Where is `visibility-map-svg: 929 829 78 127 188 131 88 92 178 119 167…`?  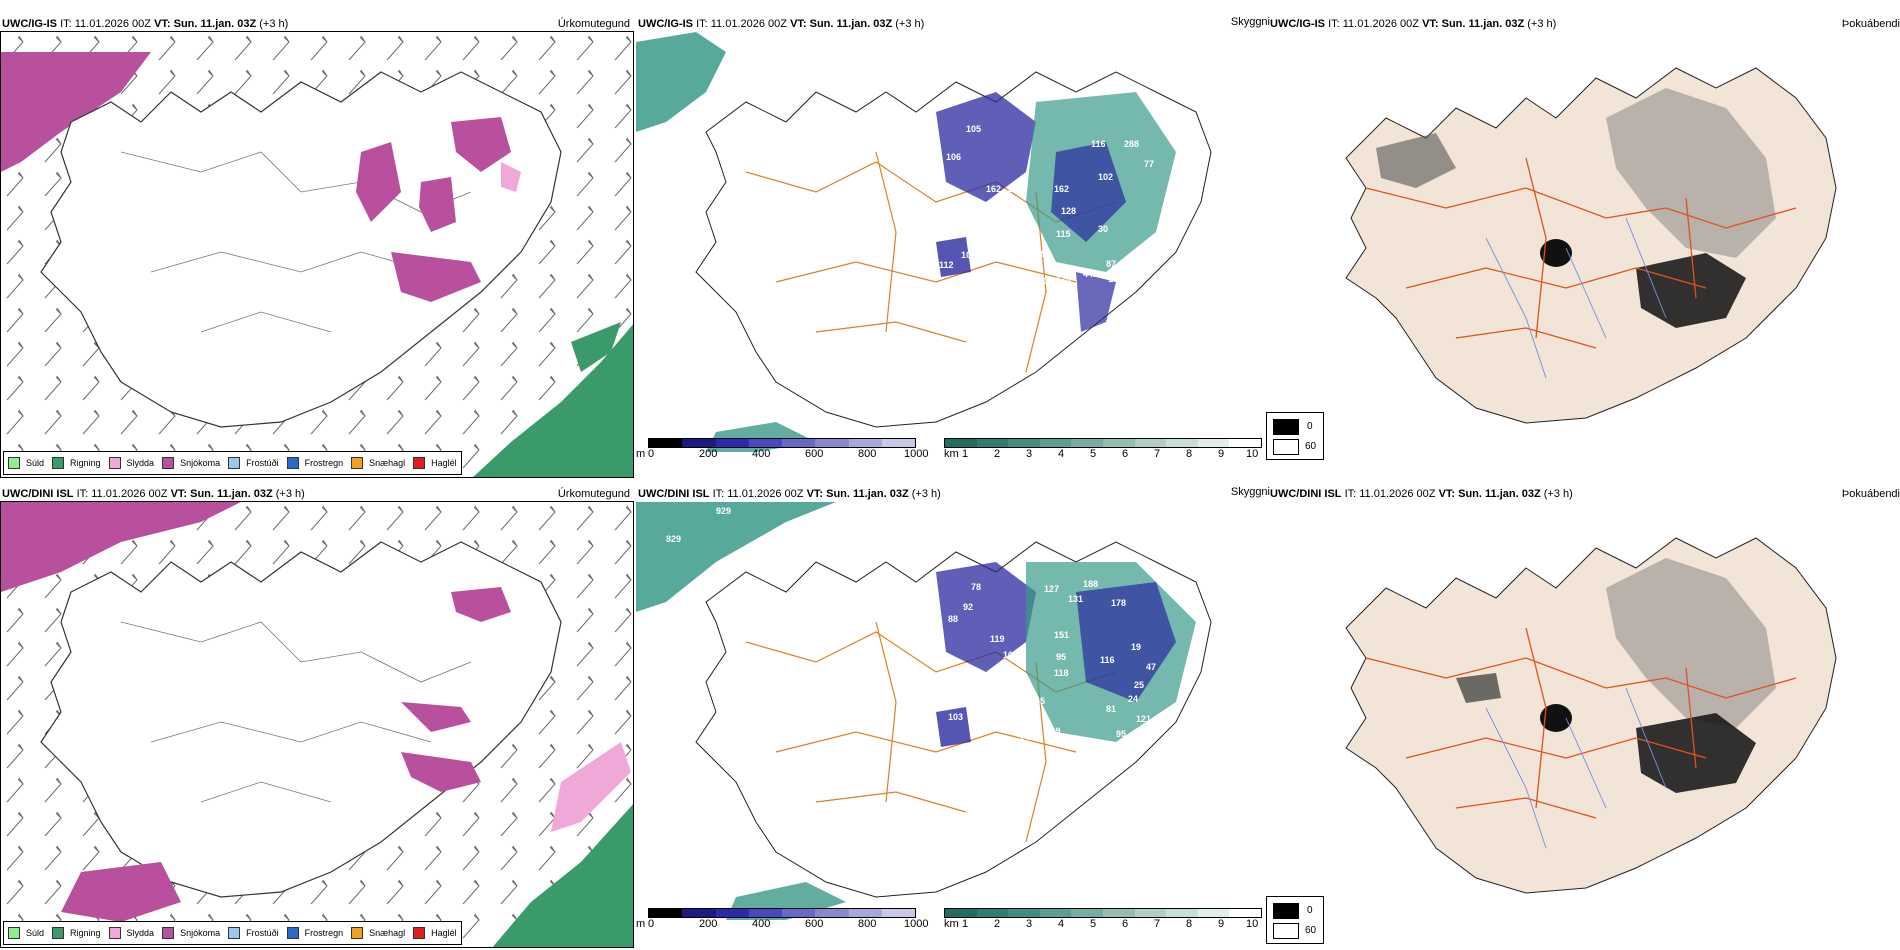 visibility-map-svg: 929 829 78 127 188 131 88 92 178 119 167… is located at coordinates (924, 711).